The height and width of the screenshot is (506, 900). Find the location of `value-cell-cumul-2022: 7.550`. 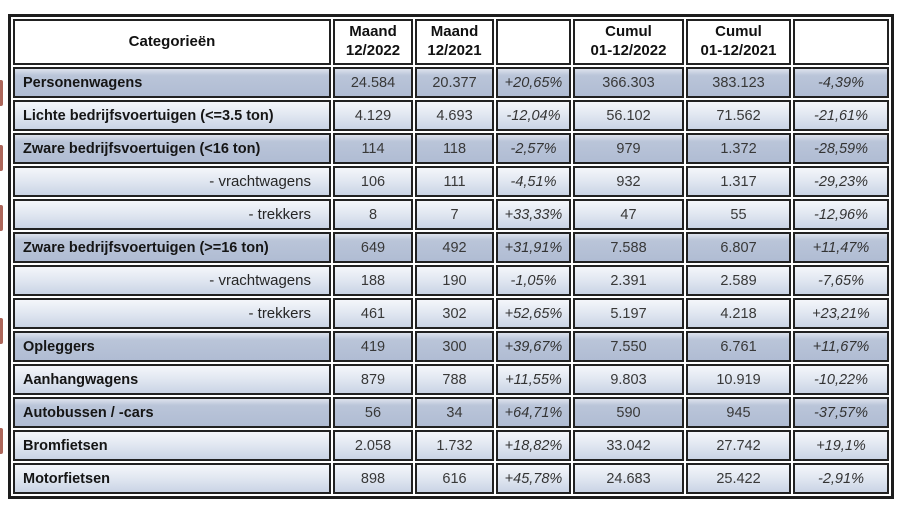

value-cell-cumul-2022: 7.550 is located at coordinates (628, 346).